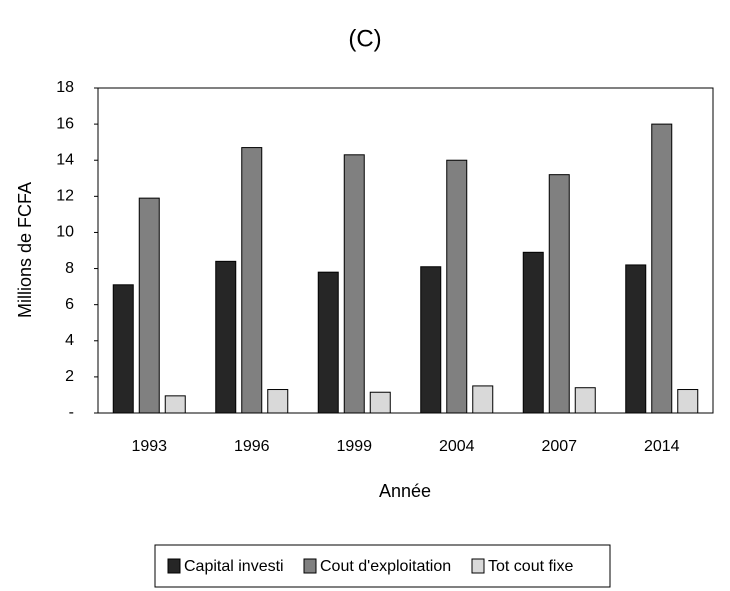 This screenshot has height=591, width=730. What do you see at coordinates (234, 566) in the screenshot?
I see `legend-label: Capital investi` at bounding box center [234, 566].